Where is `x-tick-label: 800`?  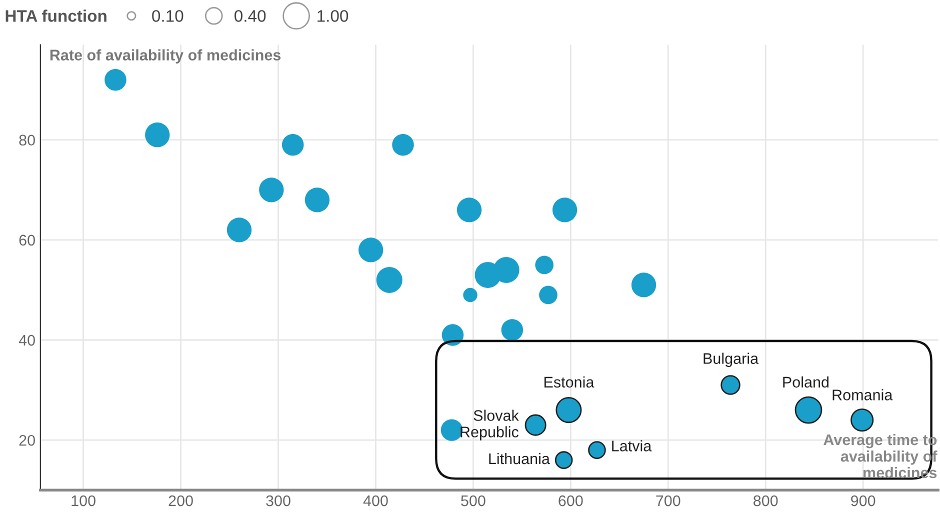 x-tick-label: 800 is located at coordinates (766, 500).